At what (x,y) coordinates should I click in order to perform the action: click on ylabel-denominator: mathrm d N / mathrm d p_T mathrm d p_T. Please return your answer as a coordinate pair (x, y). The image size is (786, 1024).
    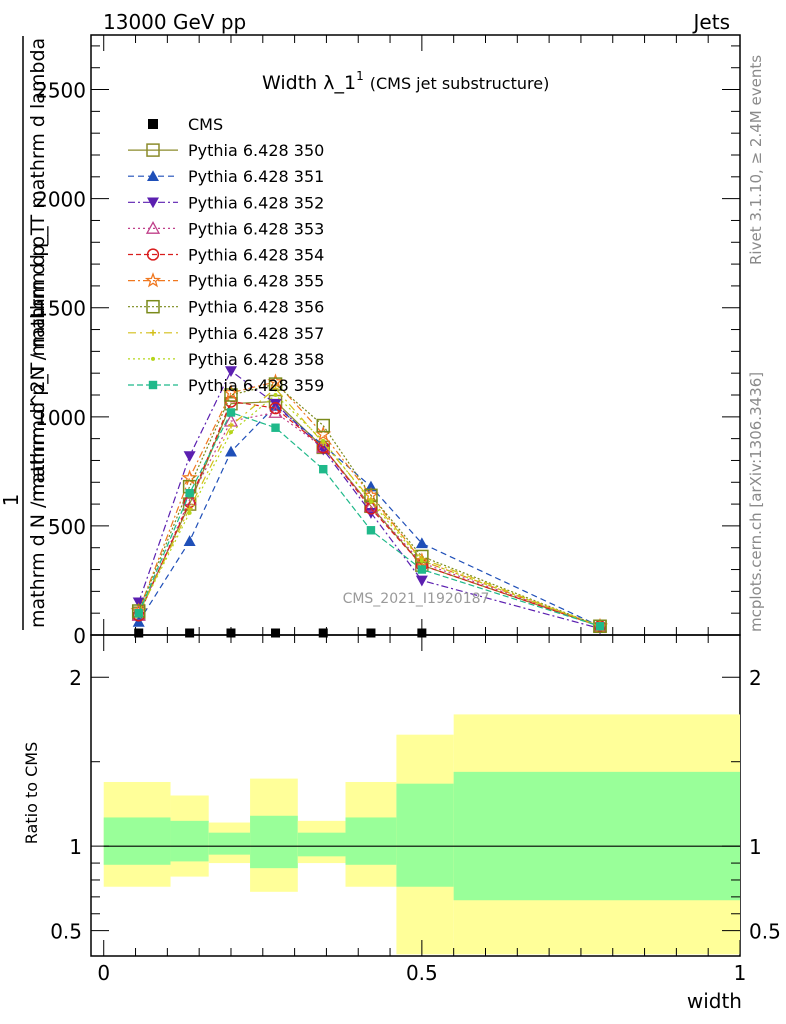
    Looking at the image, I should click on (38, 425).